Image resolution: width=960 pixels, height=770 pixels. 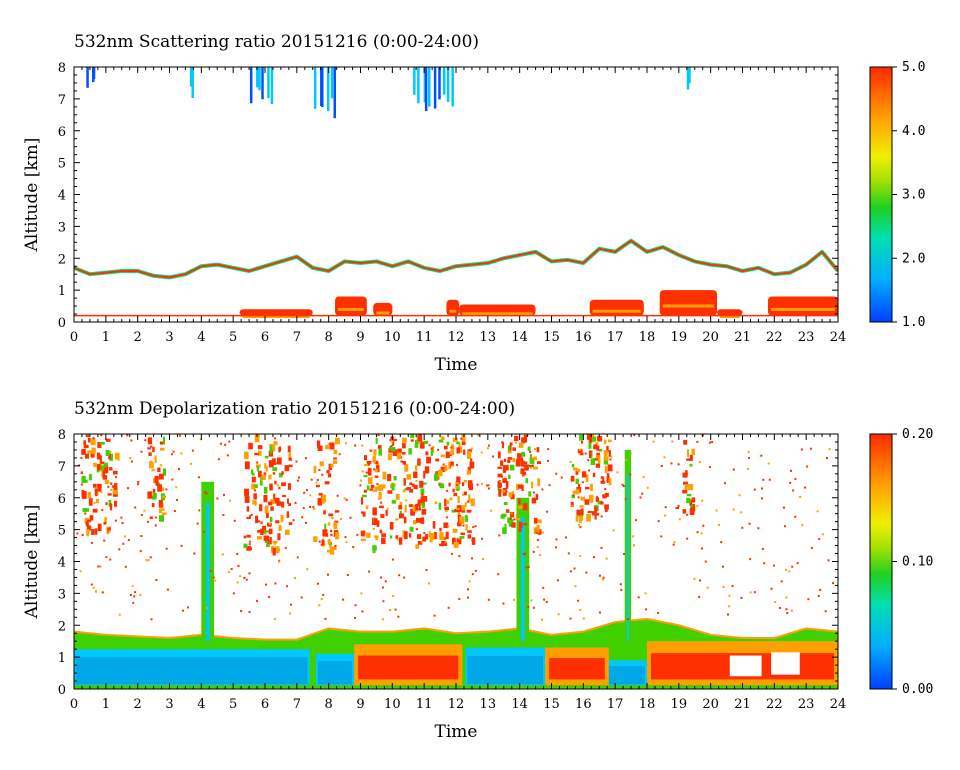 I want to click on x-tick-label: 17, so click(x=615, y=704).